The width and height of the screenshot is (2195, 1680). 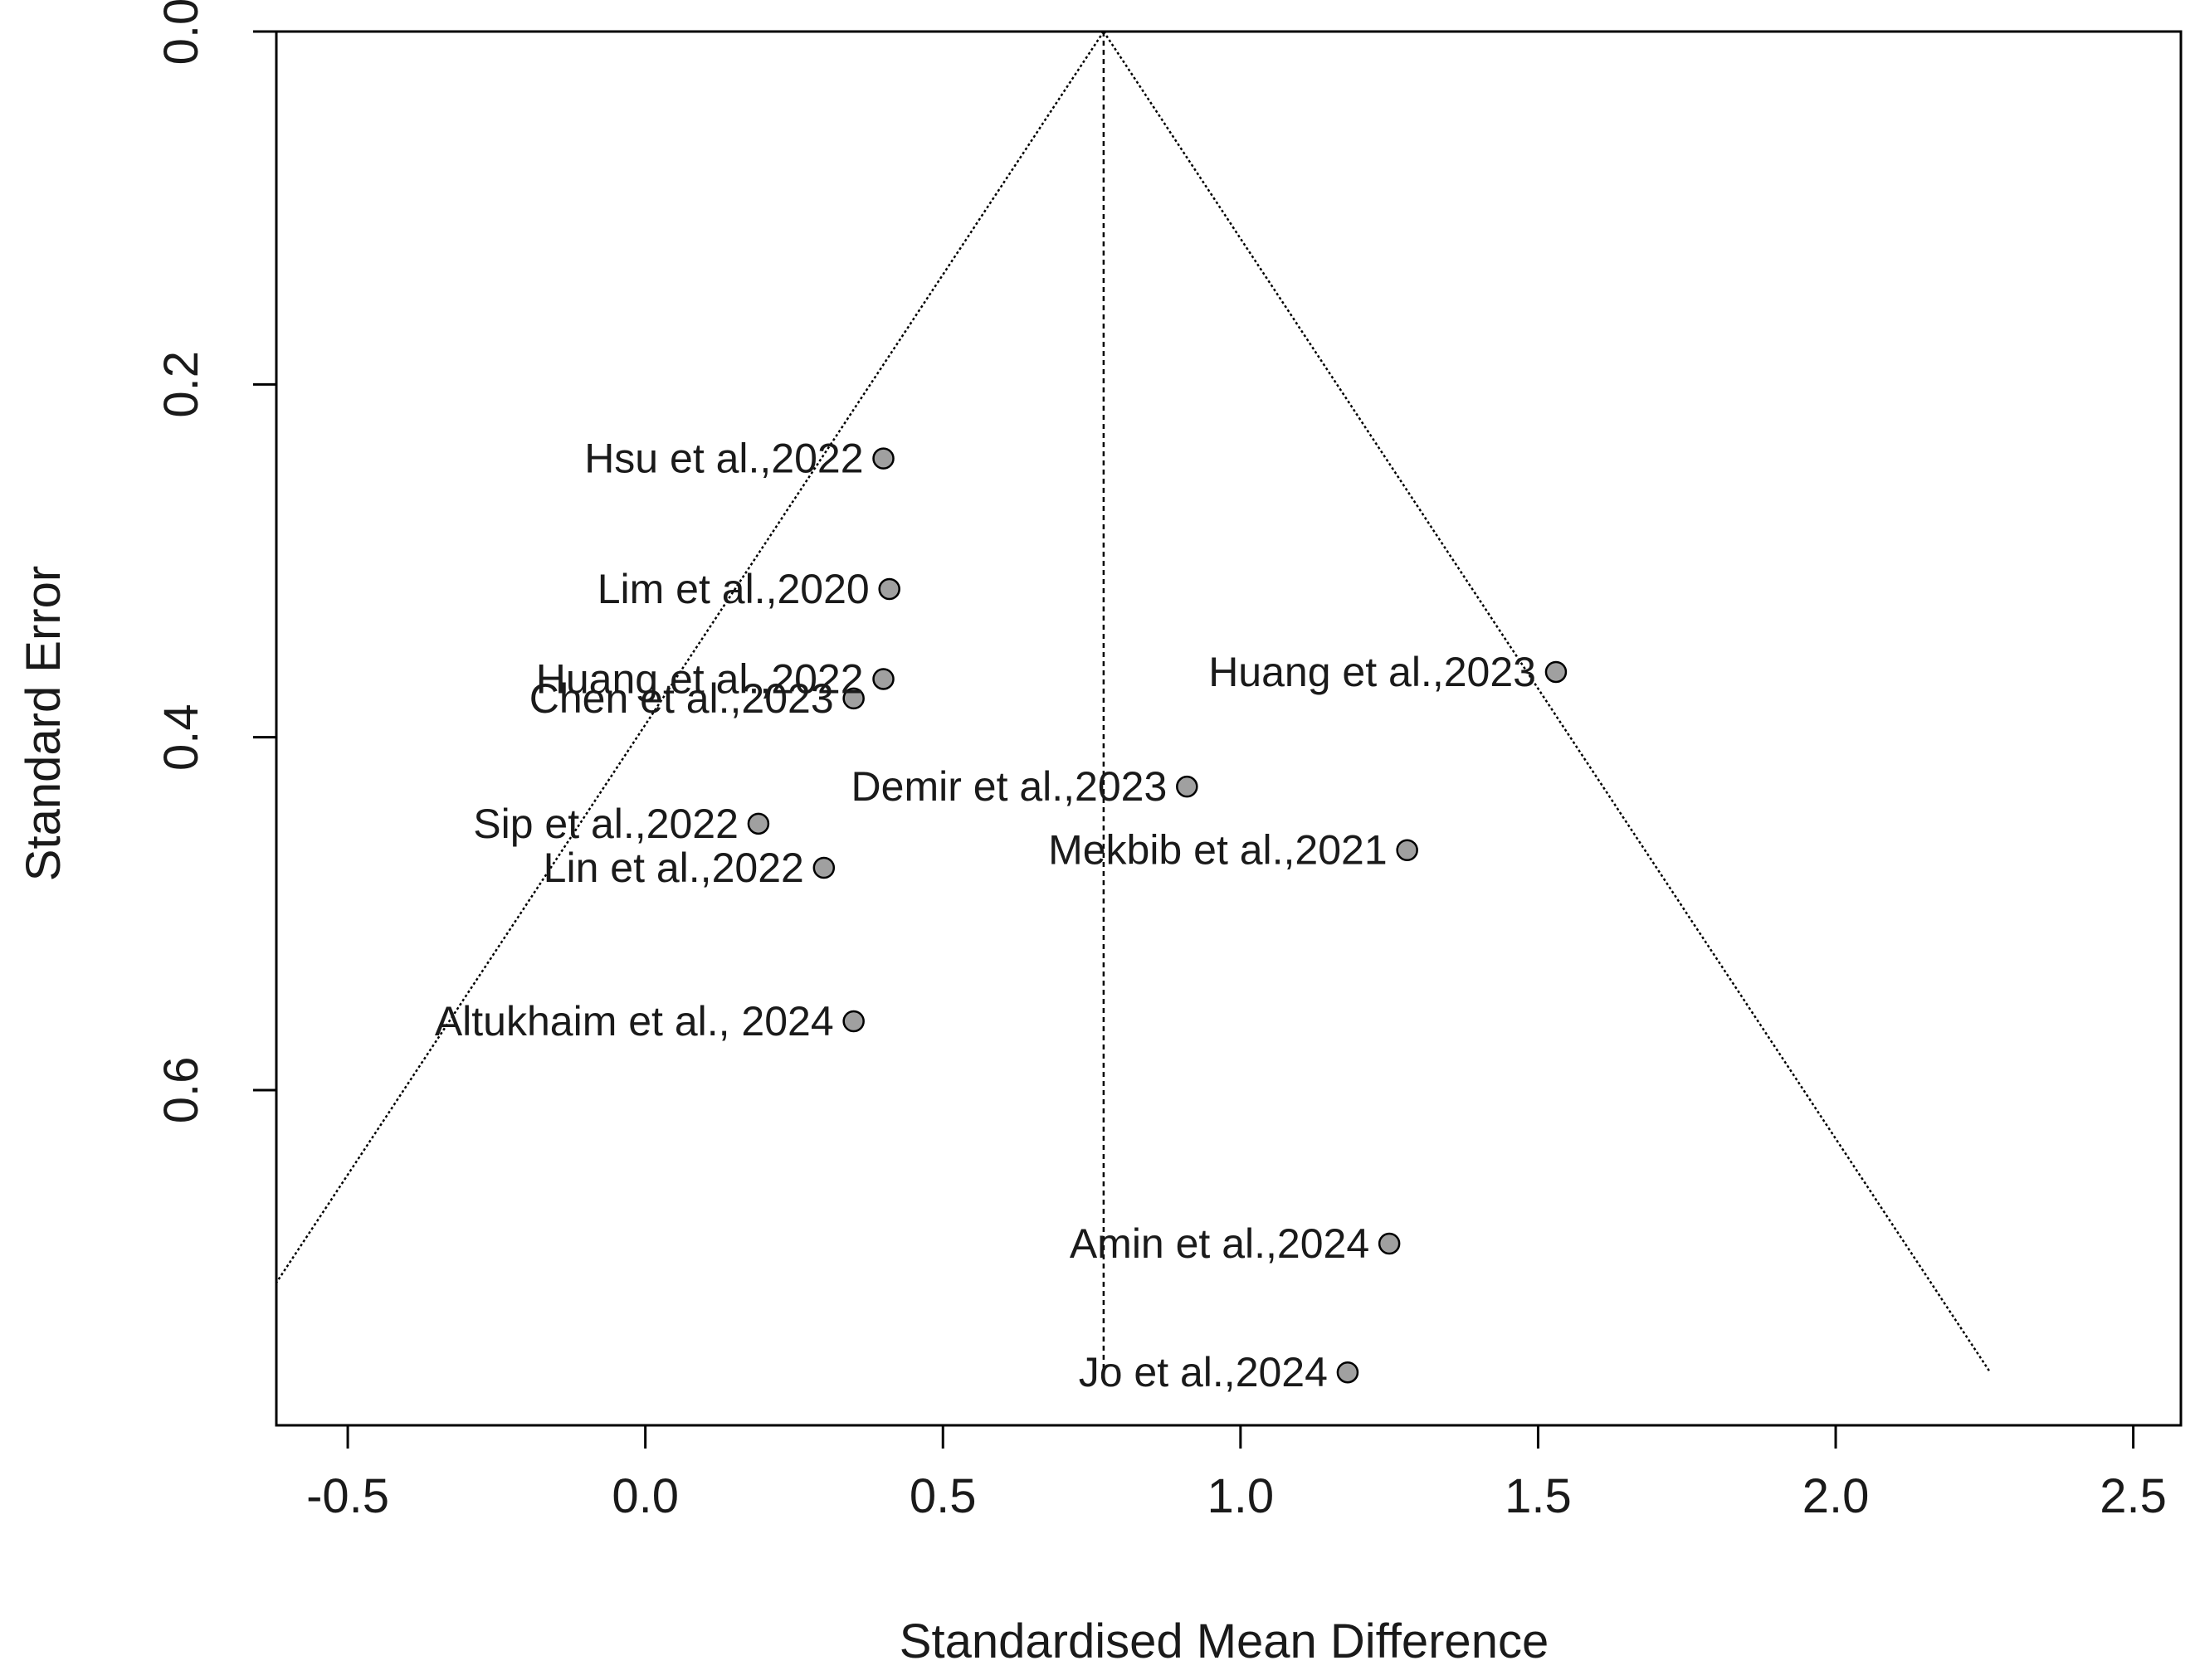 I want to click on y-axis-title: Standard Error, so click(x=44, y=723).